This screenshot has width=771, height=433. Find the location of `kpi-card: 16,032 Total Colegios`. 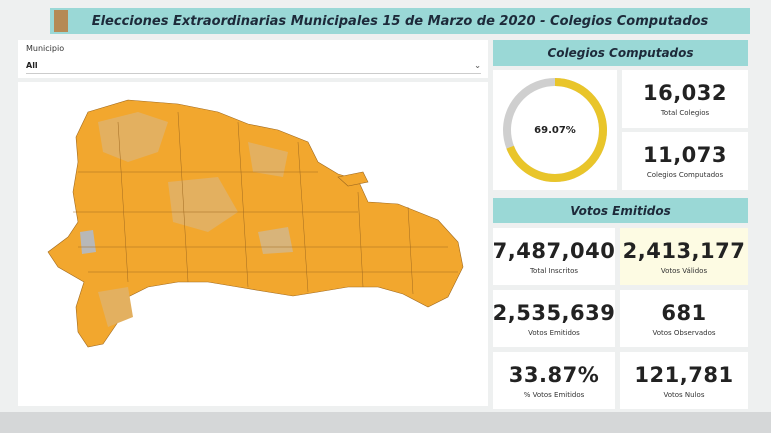

kpi-card: 16,032 Total Colegios is located at coordinates (685, 99).